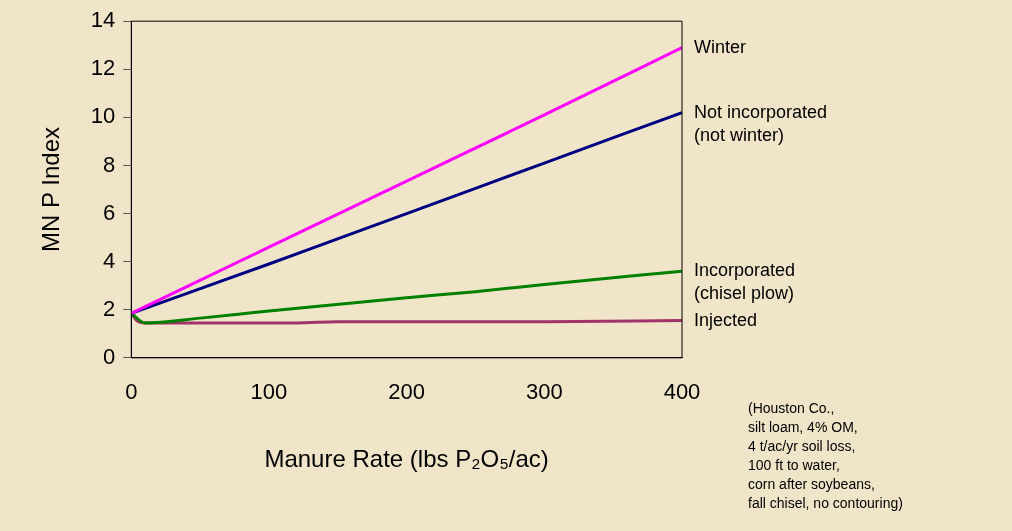  What do you see at coordinates (745, 282) in the screenshot?
I see `series-label: Incorporated (chisel plow)` at bounding box center [745, 282].